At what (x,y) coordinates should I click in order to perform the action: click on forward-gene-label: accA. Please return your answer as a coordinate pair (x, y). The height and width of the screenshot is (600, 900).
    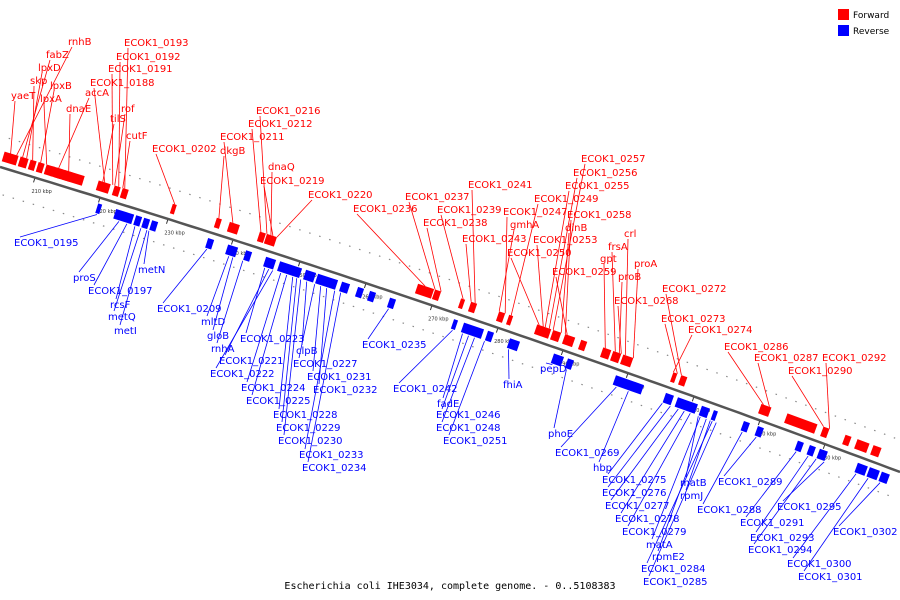
    Looking at the image, I should click on (97, 93).